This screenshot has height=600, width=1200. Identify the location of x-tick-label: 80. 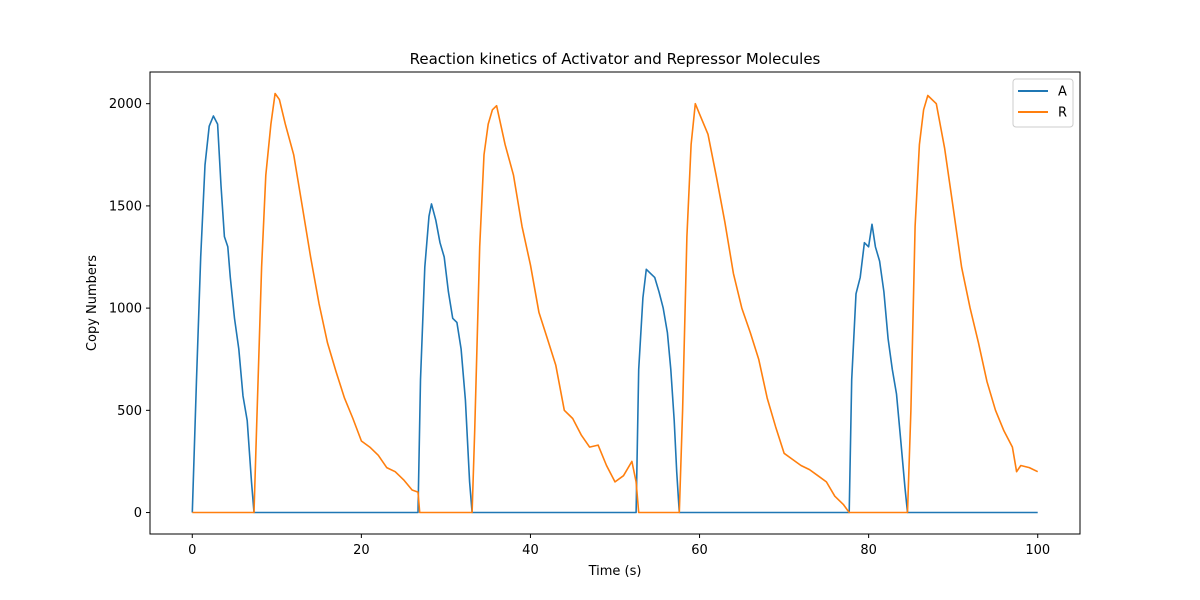
(868, 550).